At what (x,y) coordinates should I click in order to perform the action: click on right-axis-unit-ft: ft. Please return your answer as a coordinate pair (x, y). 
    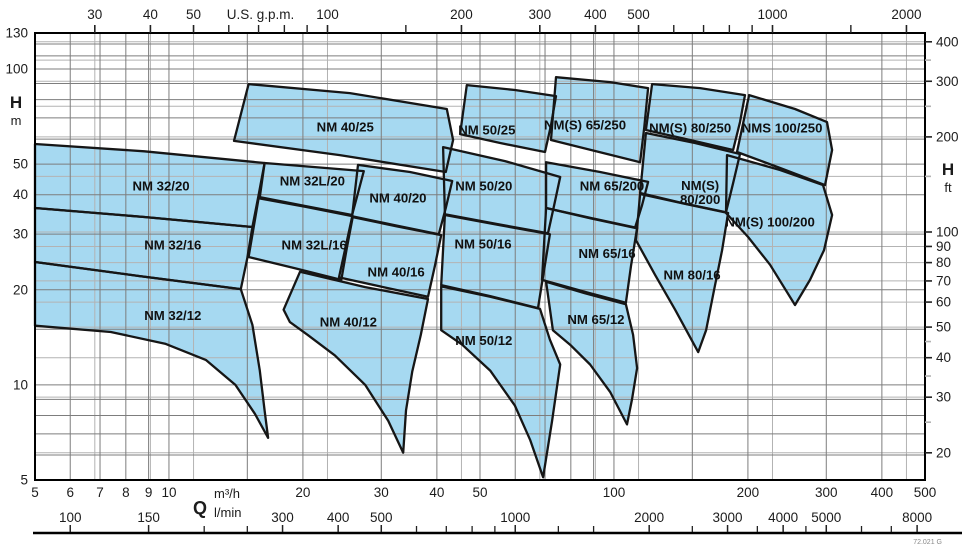
    Looking at the image, I should click on (948, 187).